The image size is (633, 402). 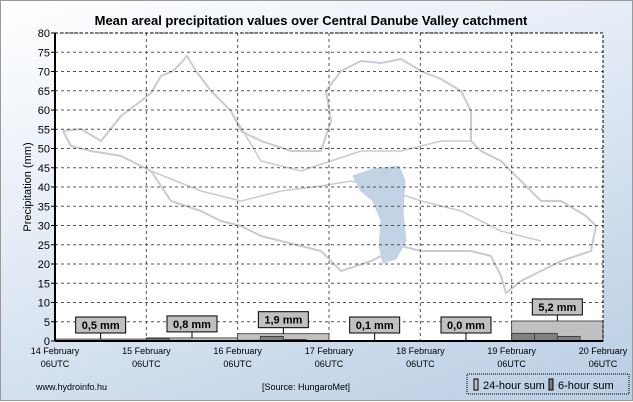 I want to click on y-tick-label: 50, so click(x=44, y=150).